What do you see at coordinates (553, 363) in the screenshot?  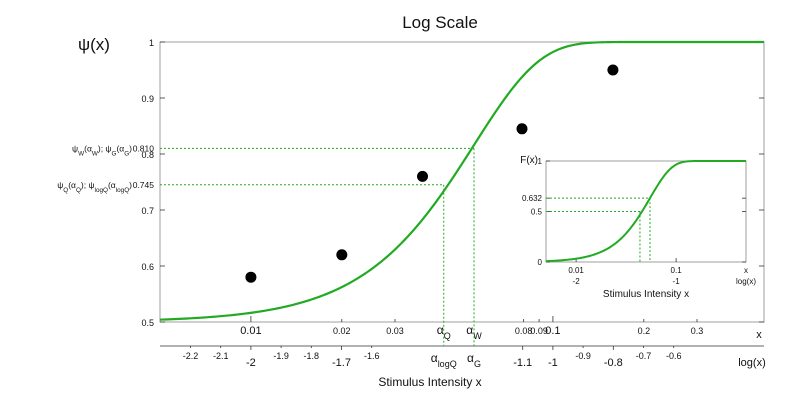 I see `logx-tick-label: -1` at bounding box center [553, 363].